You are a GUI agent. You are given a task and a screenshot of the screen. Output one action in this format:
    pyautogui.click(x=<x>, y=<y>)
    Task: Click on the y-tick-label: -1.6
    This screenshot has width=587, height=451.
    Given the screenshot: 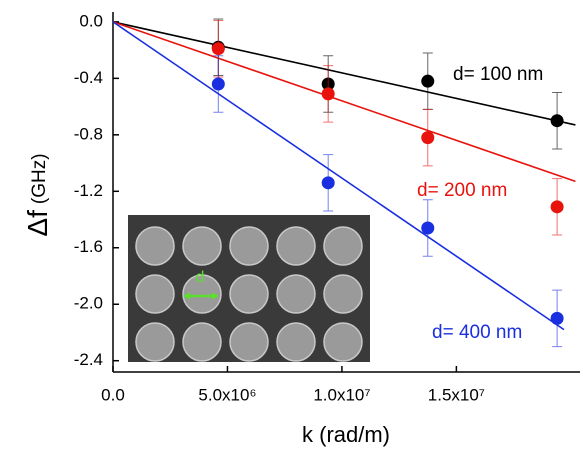 What is the action you would take?
    pyautogui.click(x=88, y=246)
    